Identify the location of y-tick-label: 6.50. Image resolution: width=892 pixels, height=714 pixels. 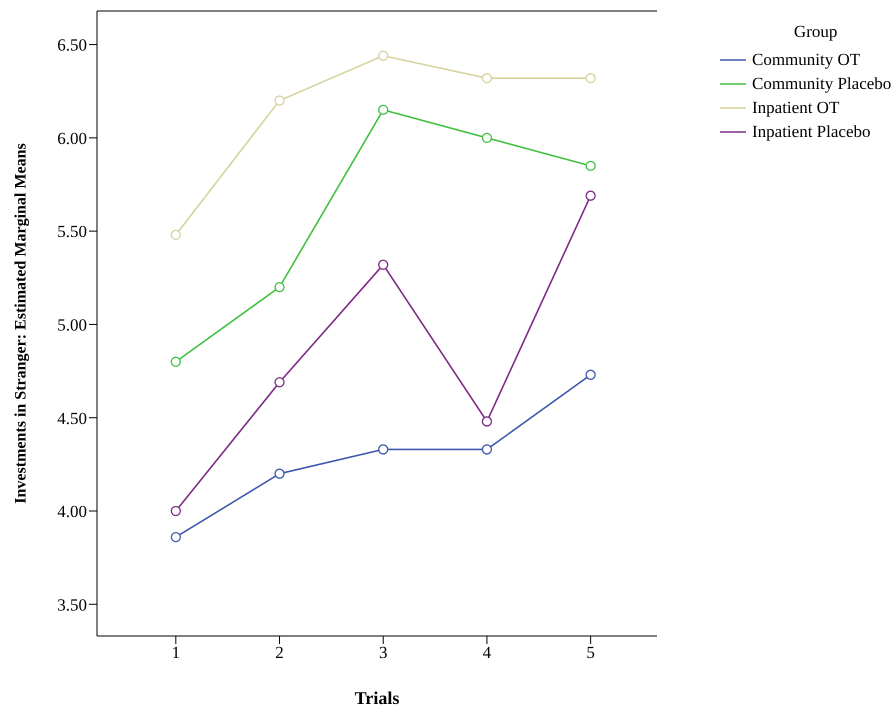
(72, 45).